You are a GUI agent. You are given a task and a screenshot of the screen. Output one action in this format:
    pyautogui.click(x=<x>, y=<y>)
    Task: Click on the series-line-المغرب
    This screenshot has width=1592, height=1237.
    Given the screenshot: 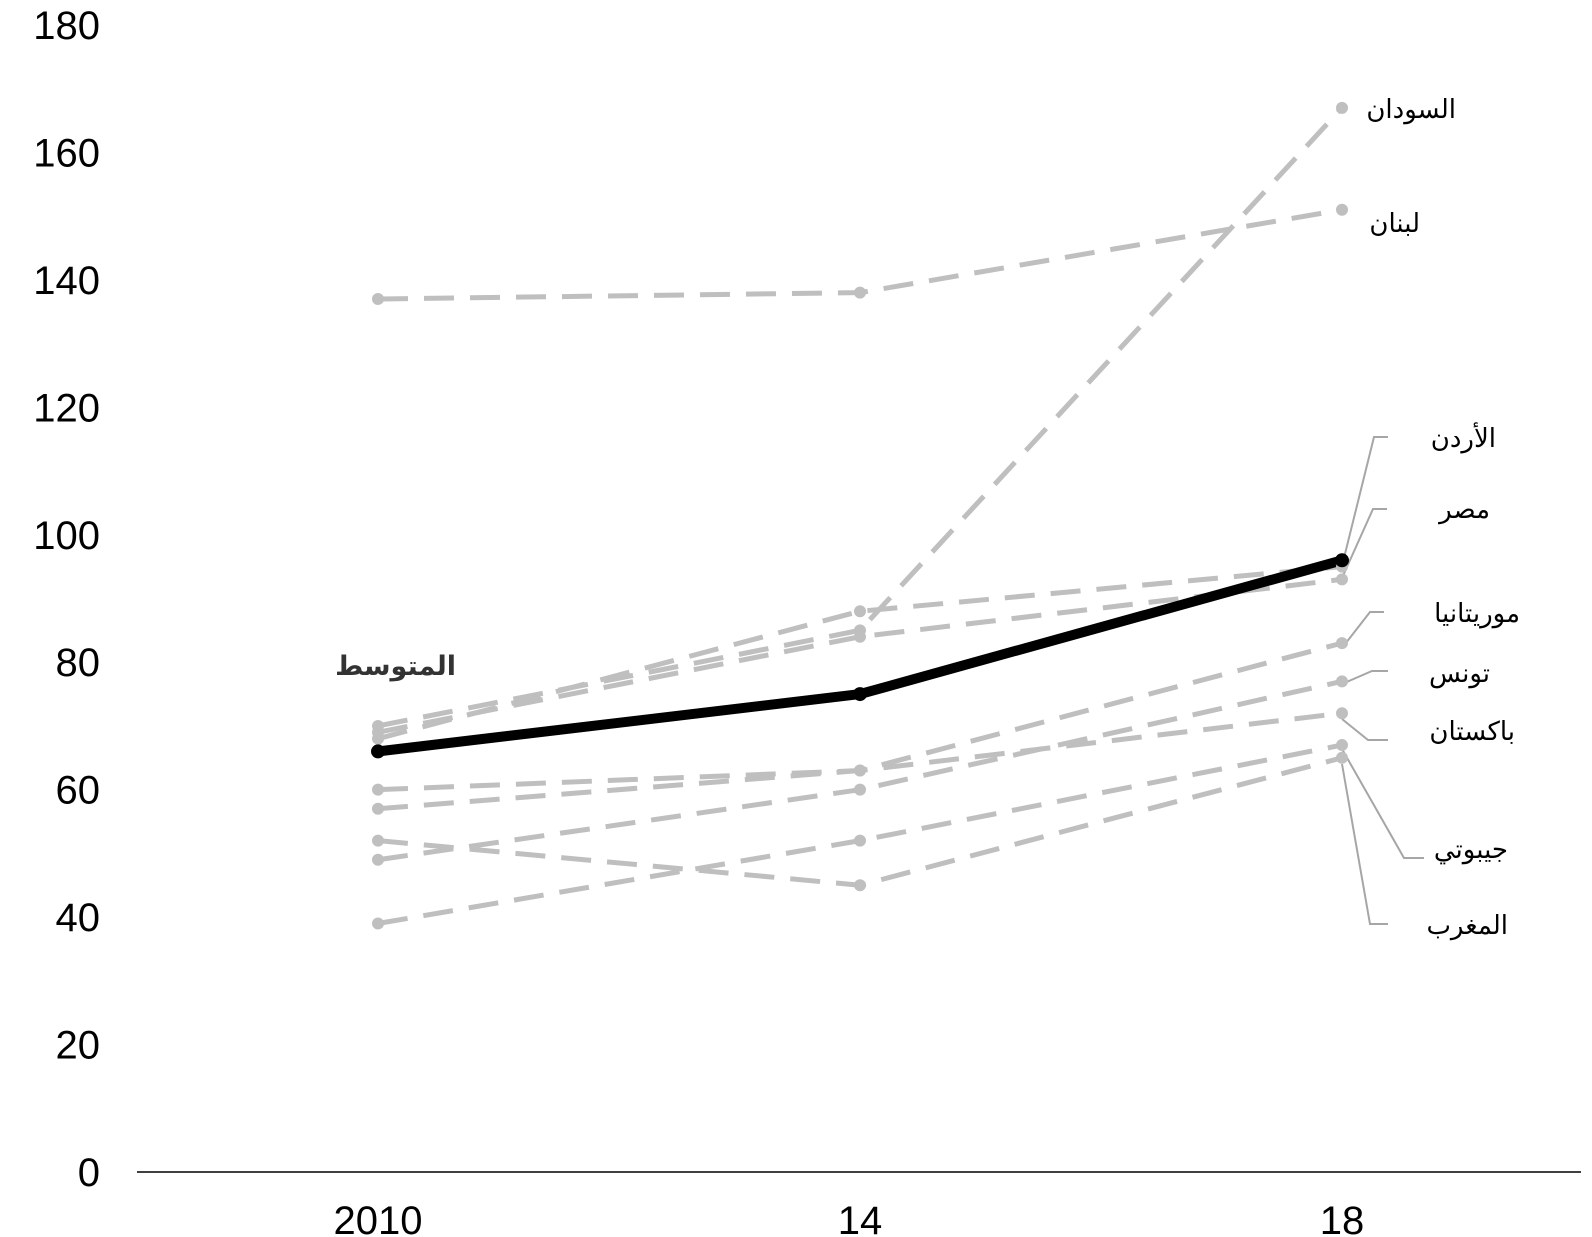 What is the action you would take?
    pyautogui.click(x=860, y=821)
    